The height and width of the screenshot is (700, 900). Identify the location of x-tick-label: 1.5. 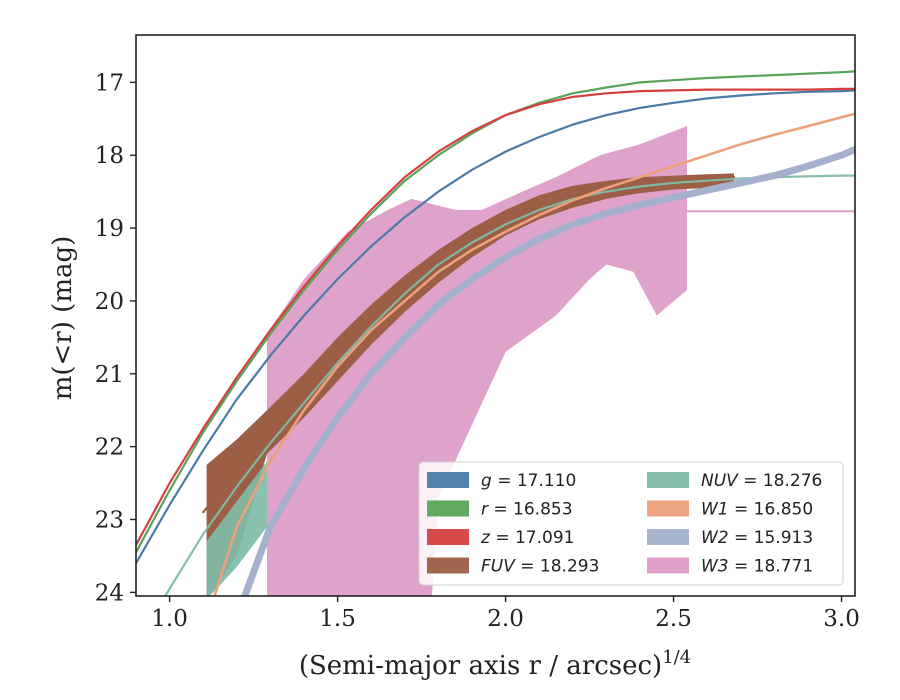
(337, 619).